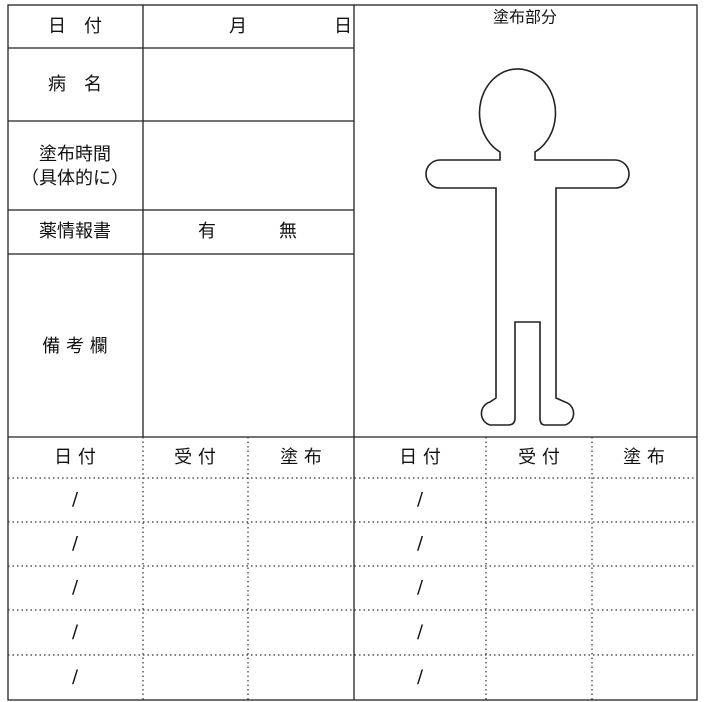 The height and width of the screenshot is (702, 705). I want to click on label: 塗布時間, so click(75, 154).